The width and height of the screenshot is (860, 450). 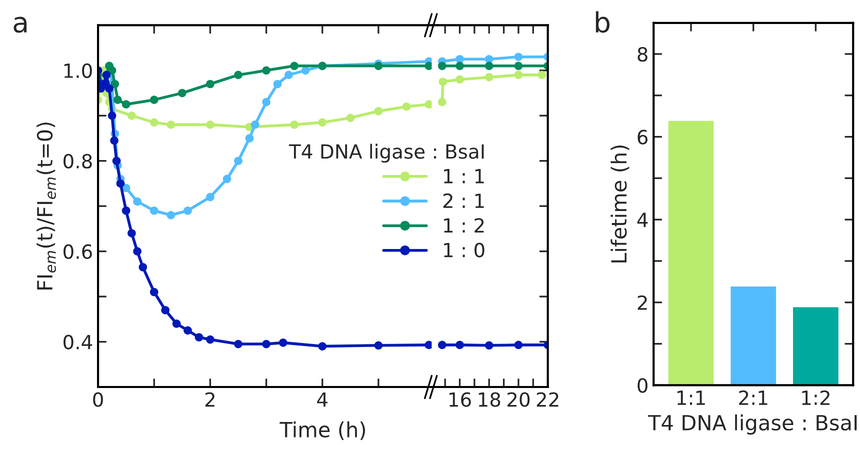 I want to click on y-tick-label: 8, so click(x=643, y=54).